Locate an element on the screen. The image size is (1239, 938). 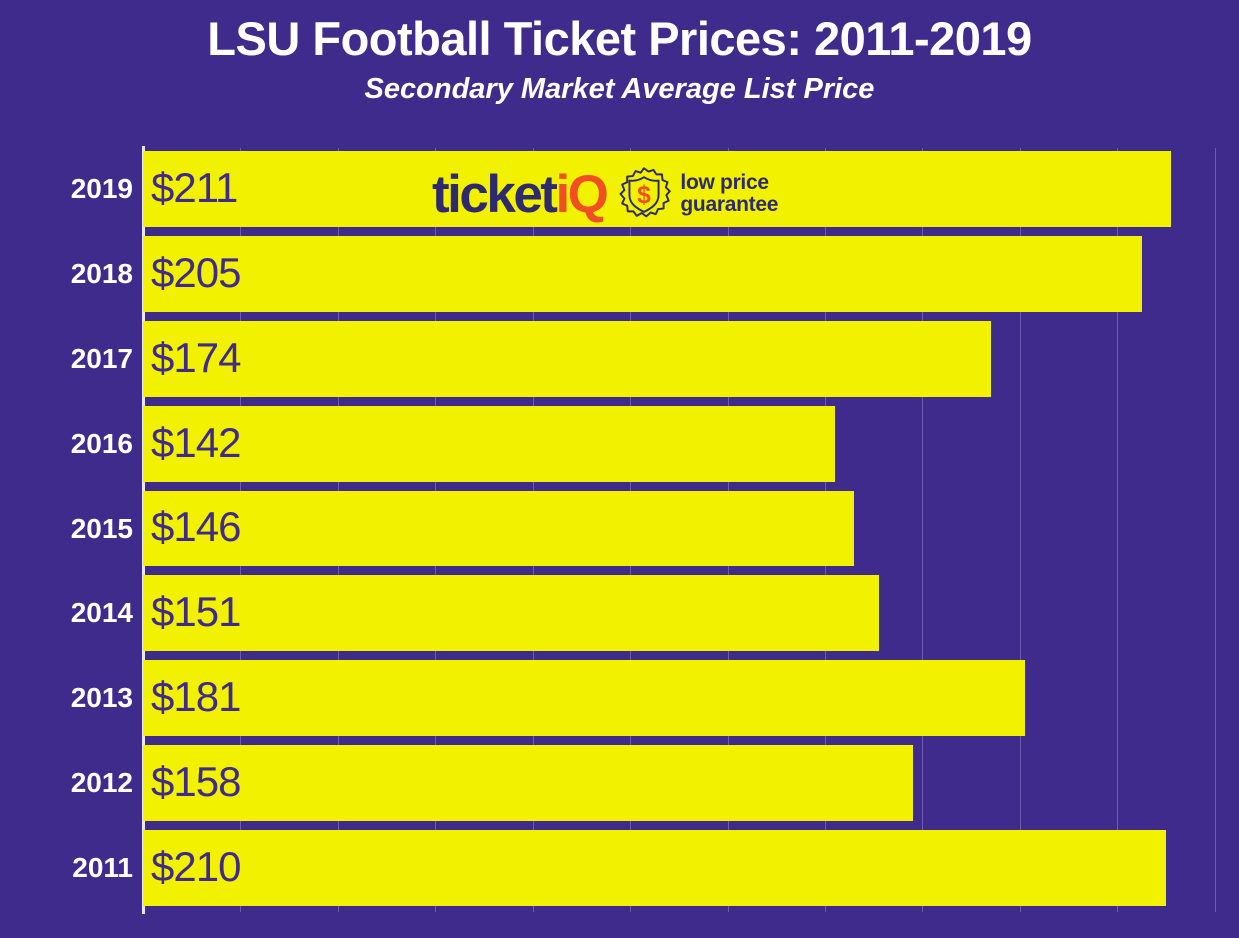
bar-value-label: $210 is located at coordinates (196, 867).